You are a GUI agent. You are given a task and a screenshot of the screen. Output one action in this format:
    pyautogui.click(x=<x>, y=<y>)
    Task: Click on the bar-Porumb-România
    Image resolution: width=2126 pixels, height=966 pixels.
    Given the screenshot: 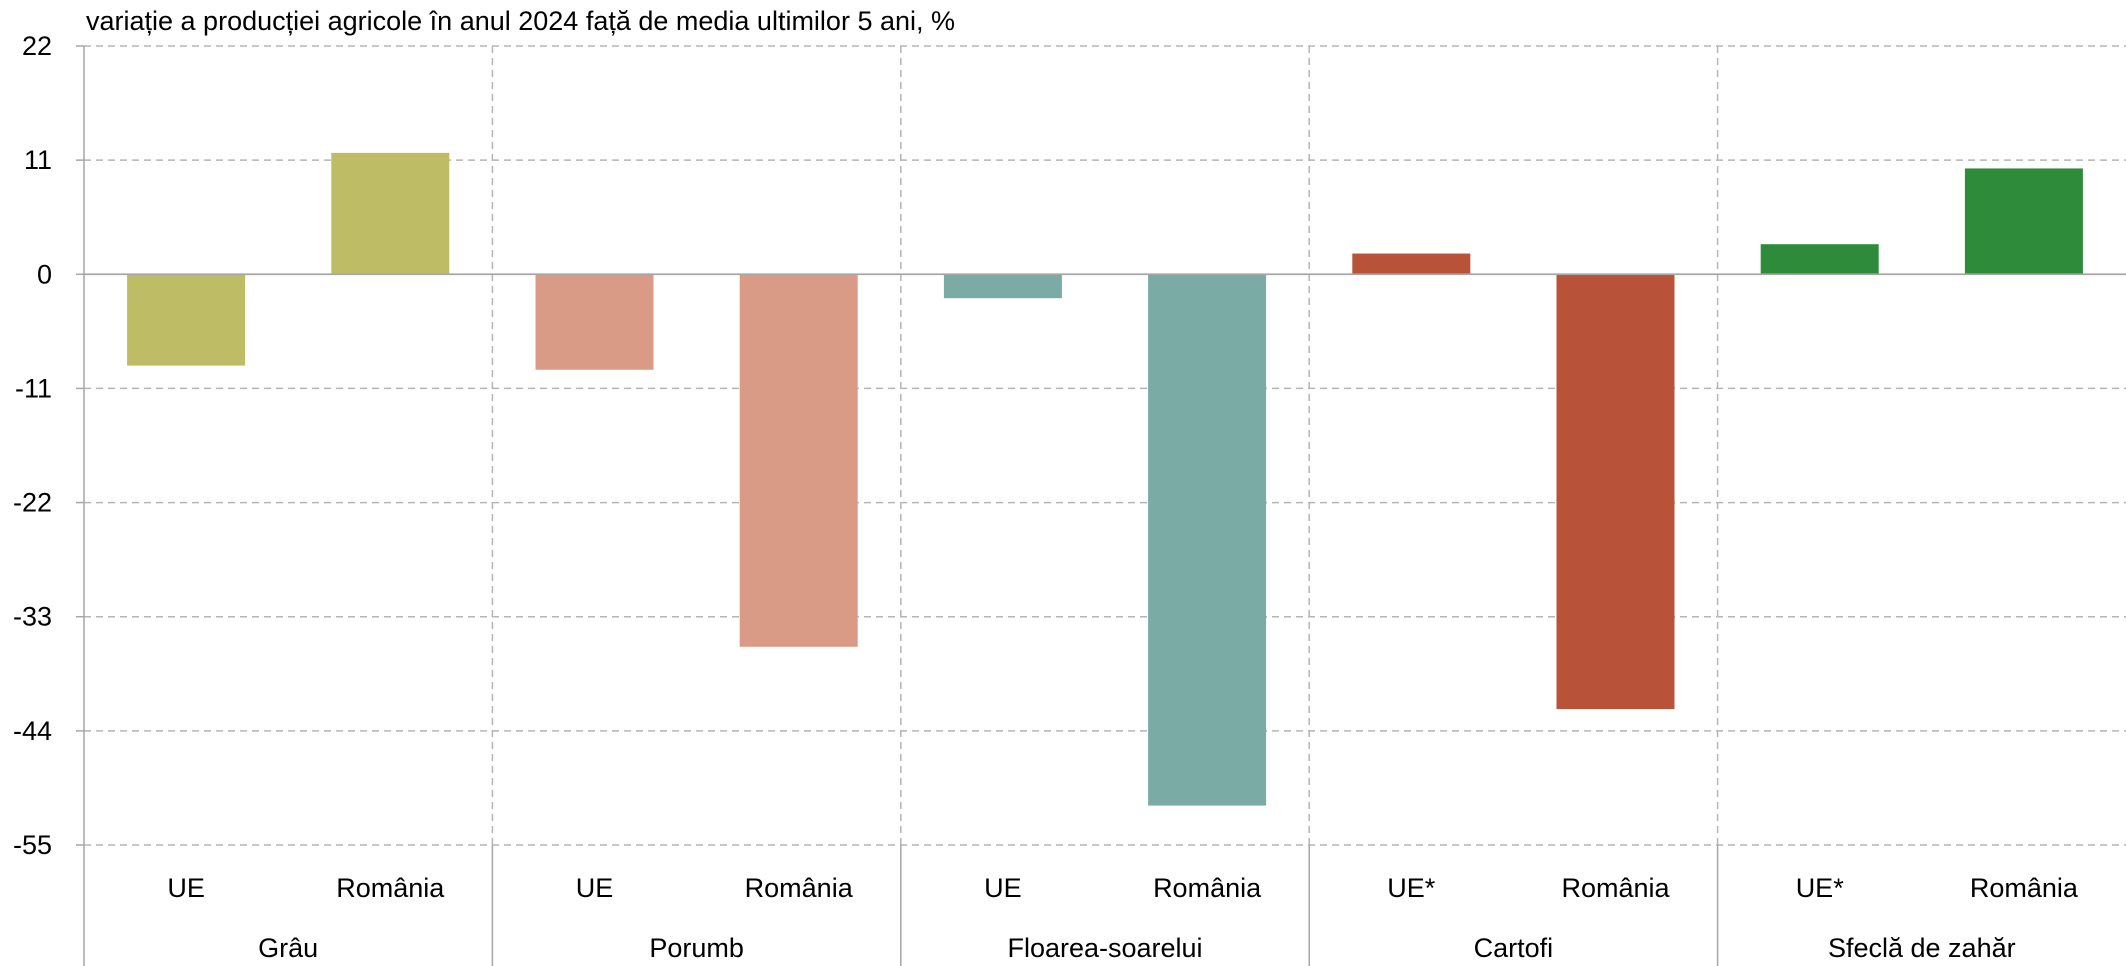 What is the action you would take?
    pyautogui.click(x=798, y=460)
    